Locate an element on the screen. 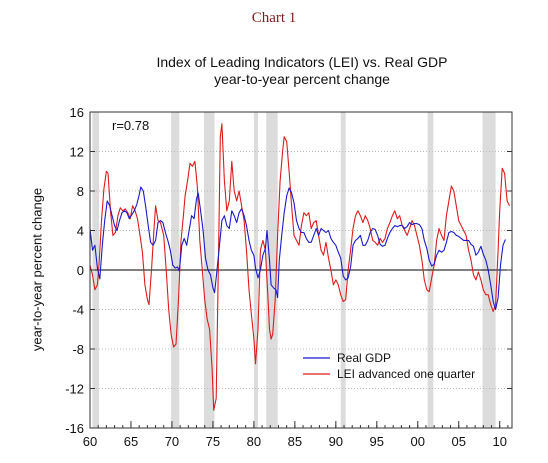  legend: Real GDP LEI advanced one quarter is located at coordinates (389, 366).